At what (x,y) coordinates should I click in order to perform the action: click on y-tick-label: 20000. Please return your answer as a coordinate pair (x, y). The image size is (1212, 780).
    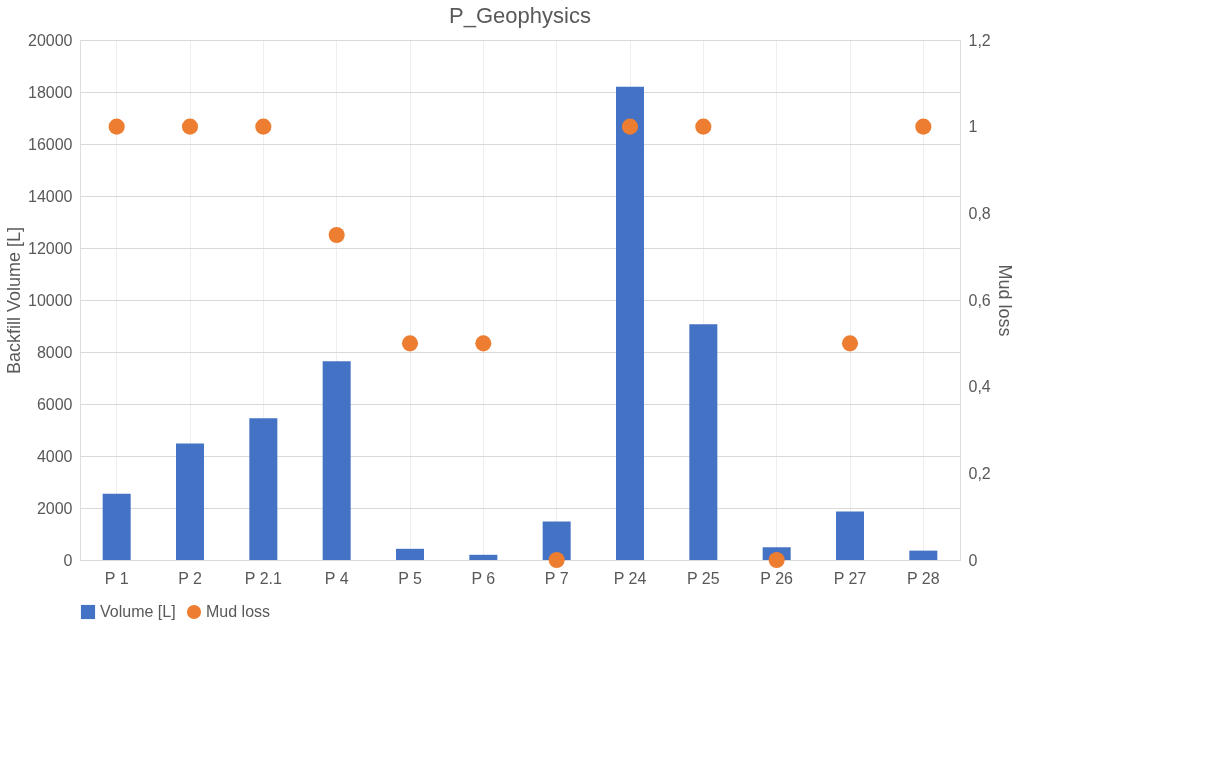
    Looking at the image, I should click on (50, 40).